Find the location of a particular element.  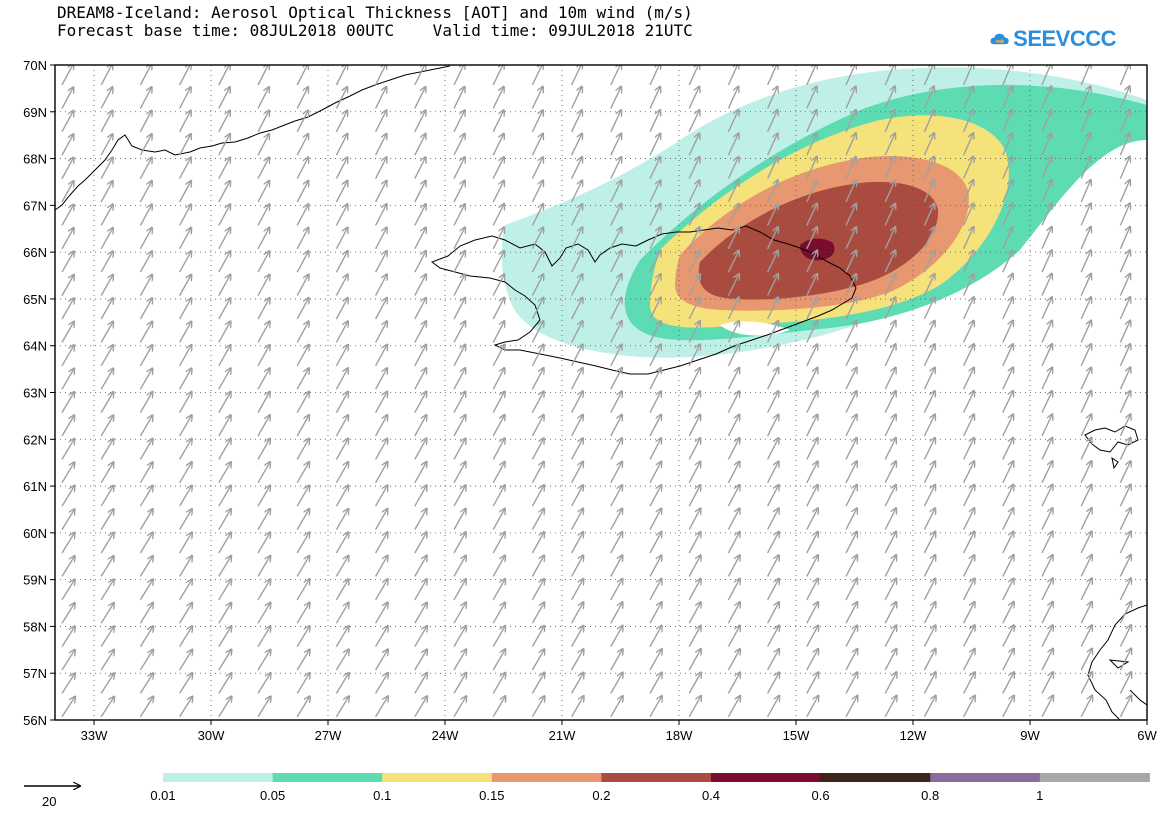

colorbar-label: 0.05 is located at coordinates (272, 795).